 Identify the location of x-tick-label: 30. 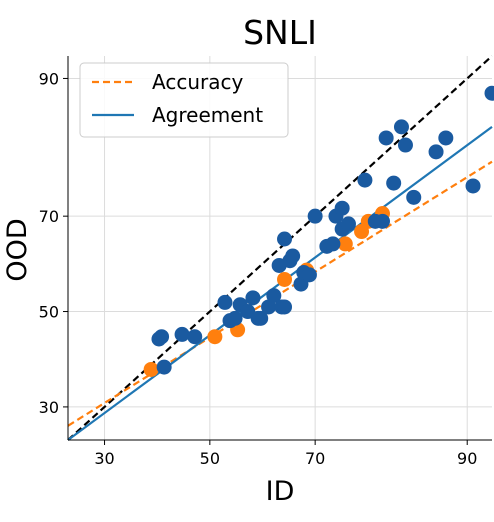
(104, 458).